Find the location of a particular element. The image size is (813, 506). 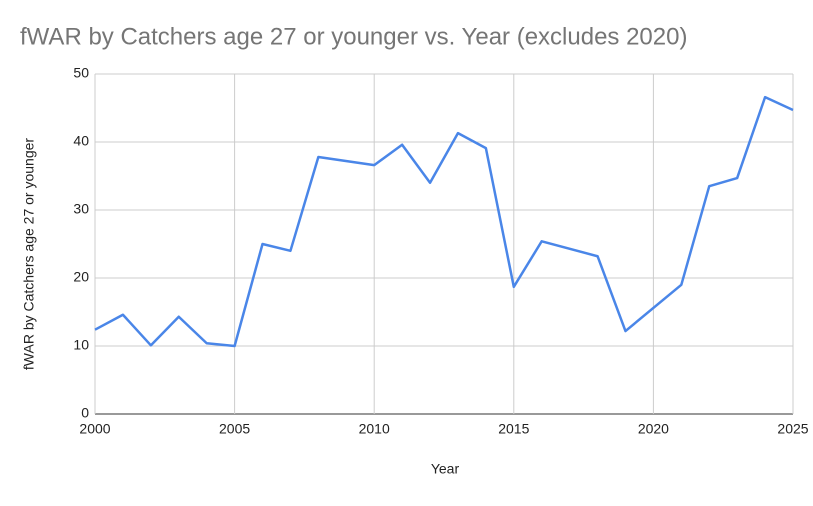

x-tick-label: 2020 is located at coordinates (653, 429).